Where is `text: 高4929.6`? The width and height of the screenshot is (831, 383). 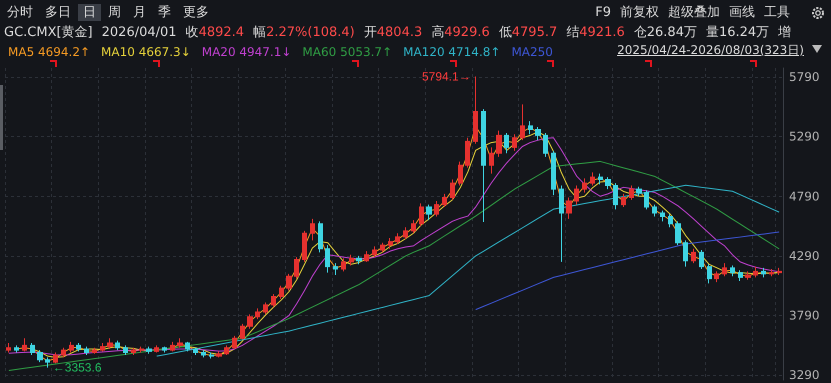
text: 高4929.6 is located at coordinates (460, 32).